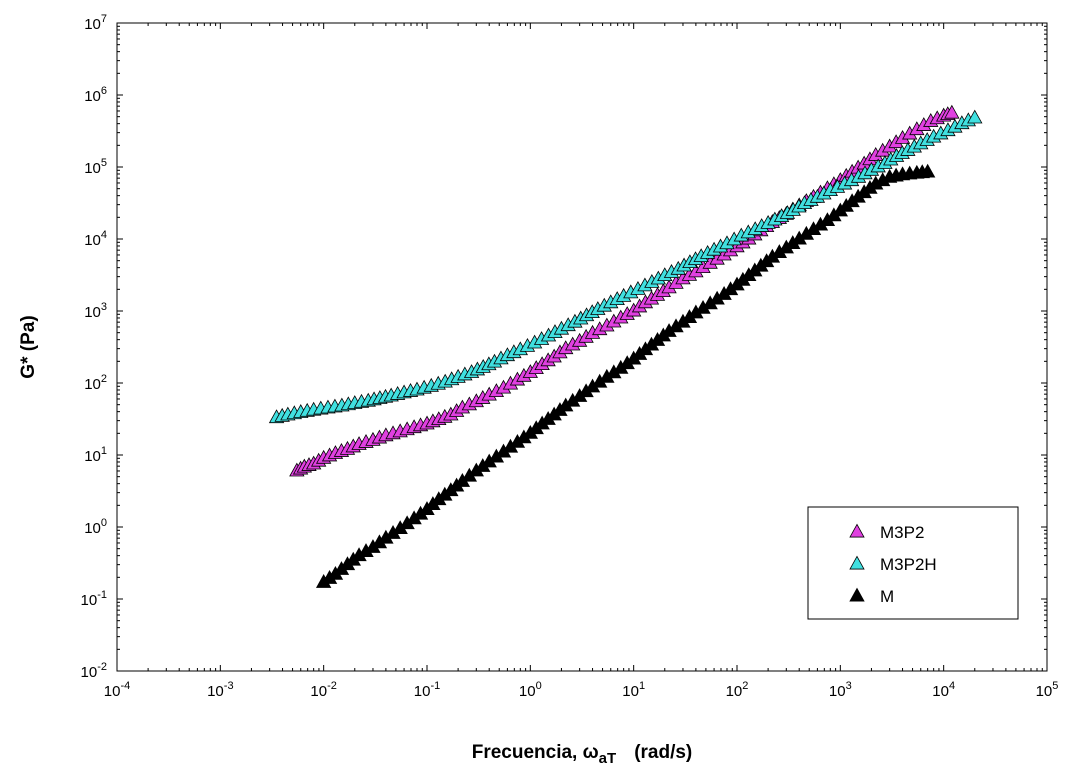 The height and width of the screenshot is (778, 1066). Describe the element at coordinates (840, 690) in the screenshot. I see `x-tick-label: 10³` at that location.